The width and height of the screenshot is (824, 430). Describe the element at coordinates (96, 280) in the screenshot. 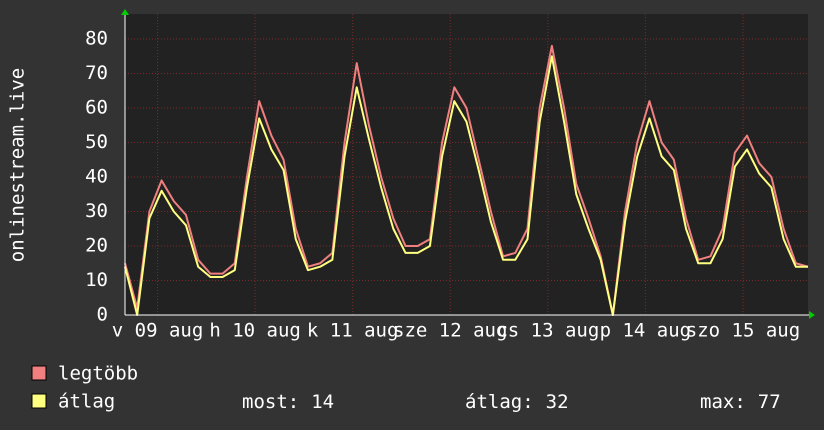

I see `y-tick-label: 10` at that location.